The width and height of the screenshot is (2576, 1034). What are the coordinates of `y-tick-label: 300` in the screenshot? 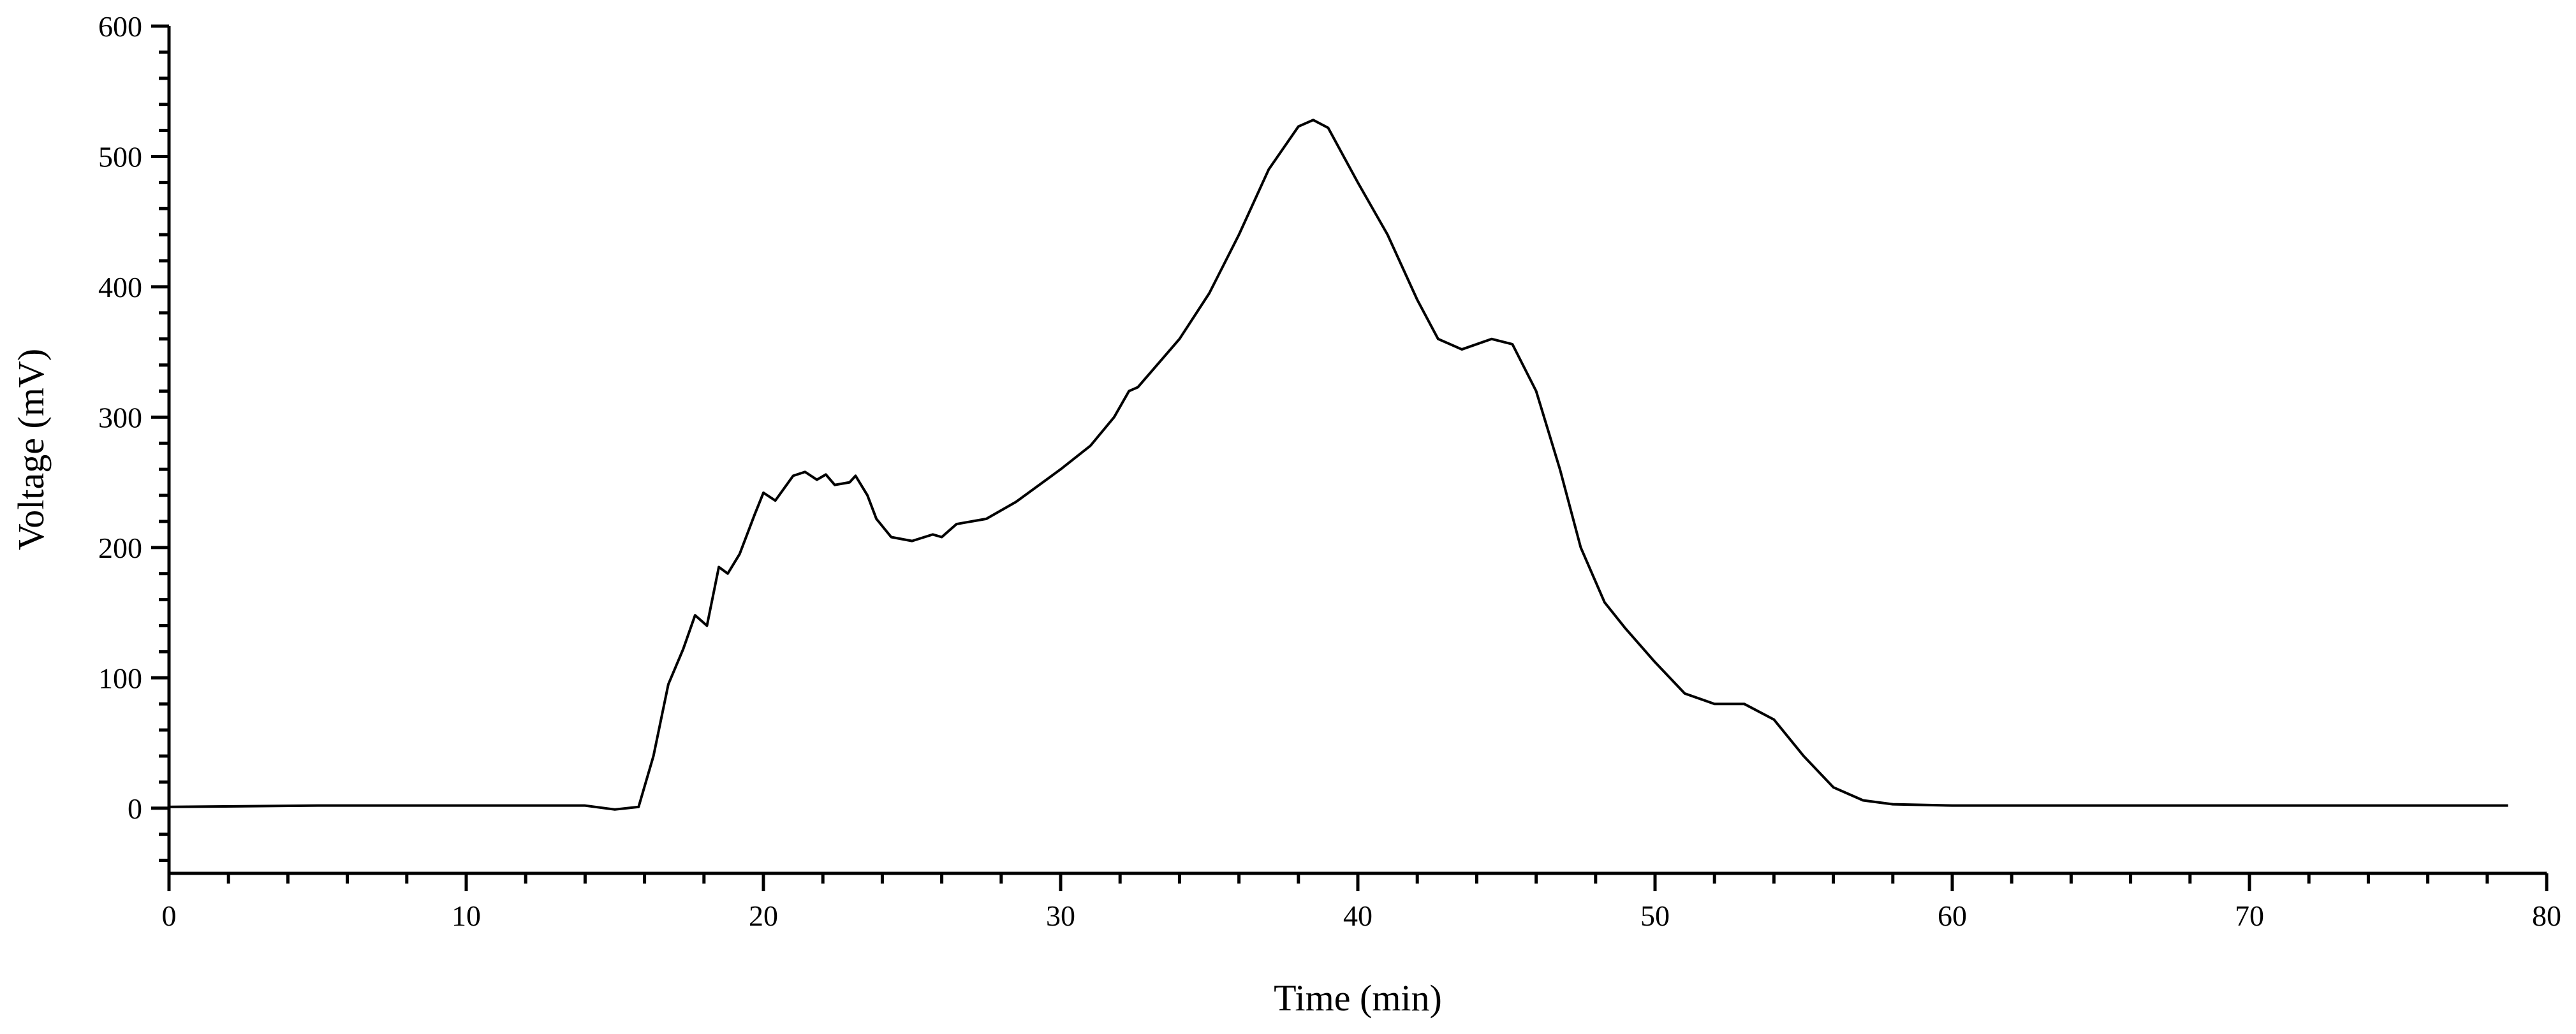 It's located at (120, 417).